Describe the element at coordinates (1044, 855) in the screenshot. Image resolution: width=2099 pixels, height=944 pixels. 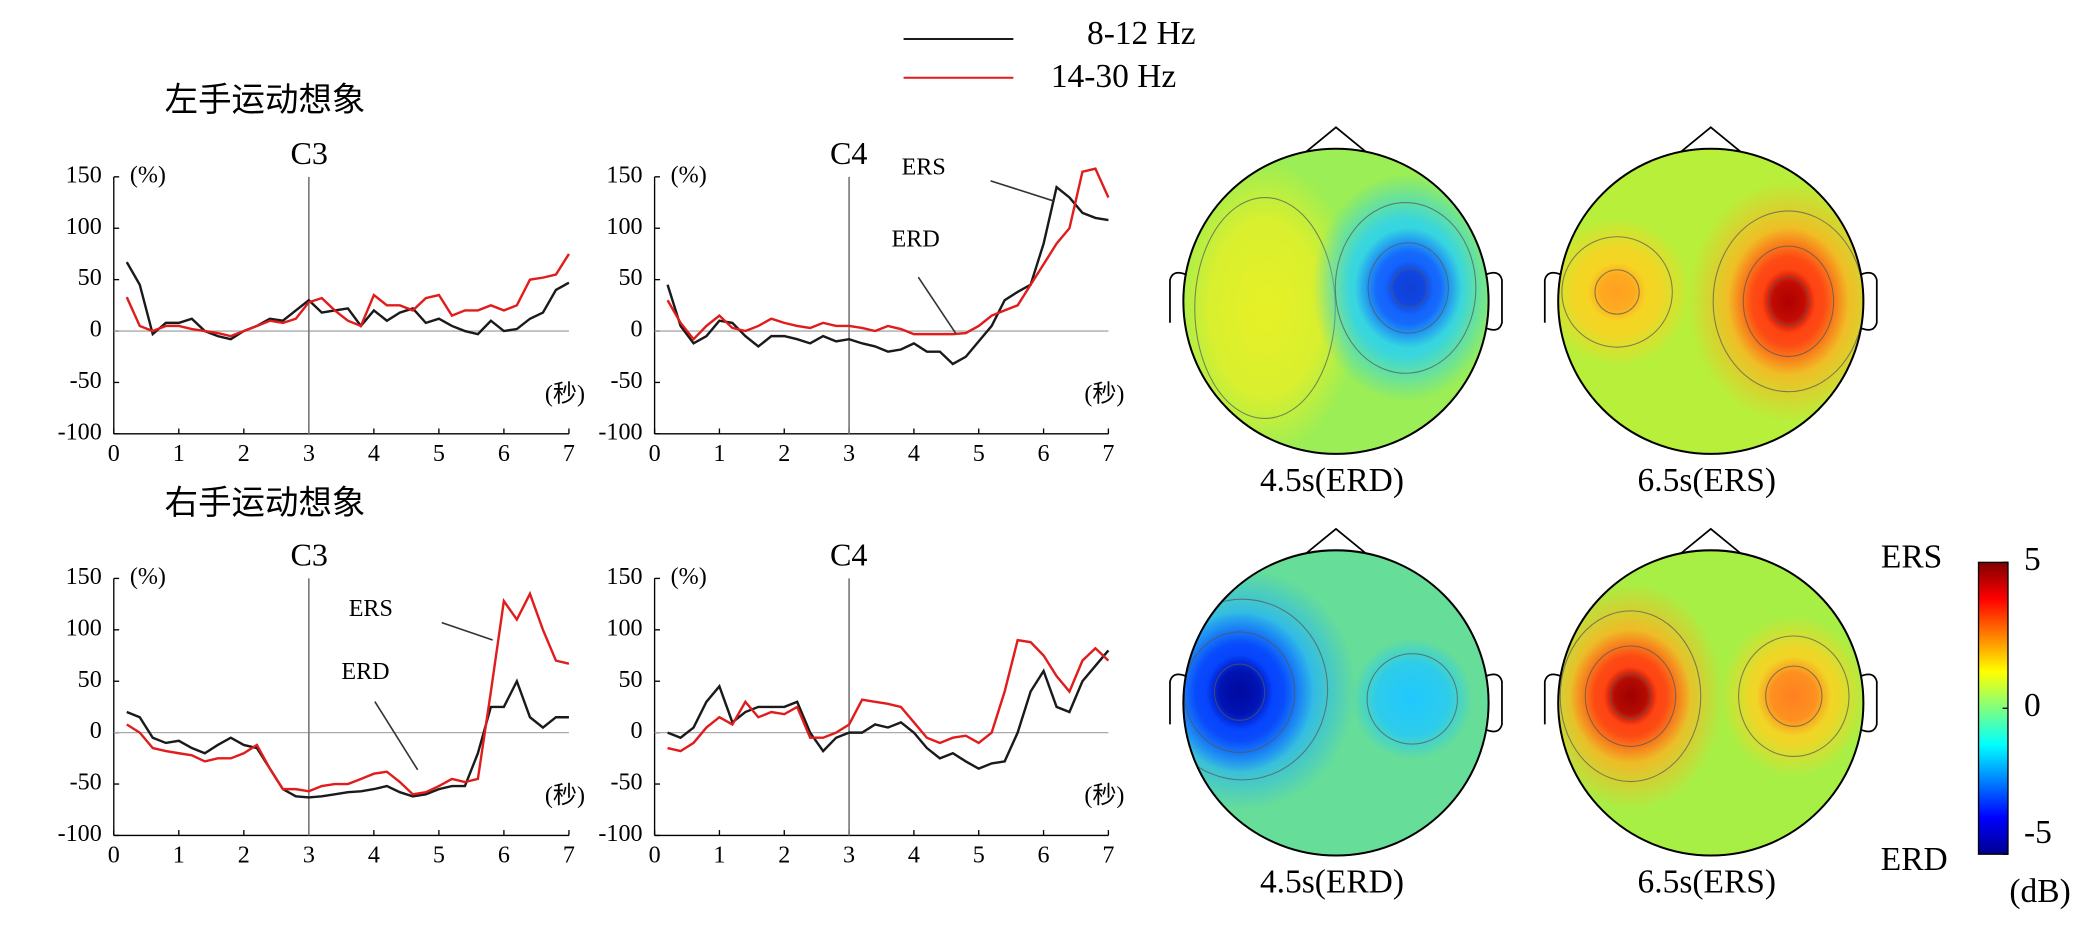
I see `x-tick-label: 6` at that location.